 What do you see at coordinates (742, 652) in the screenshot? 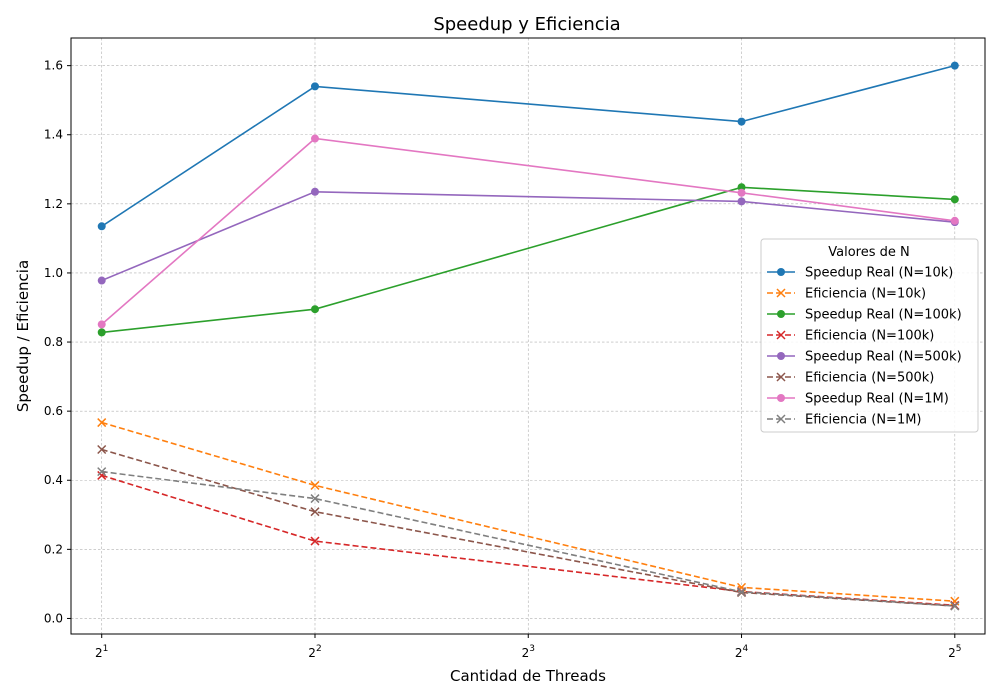
I see `x-tick-label: 24` at bounding box center [742, 652].